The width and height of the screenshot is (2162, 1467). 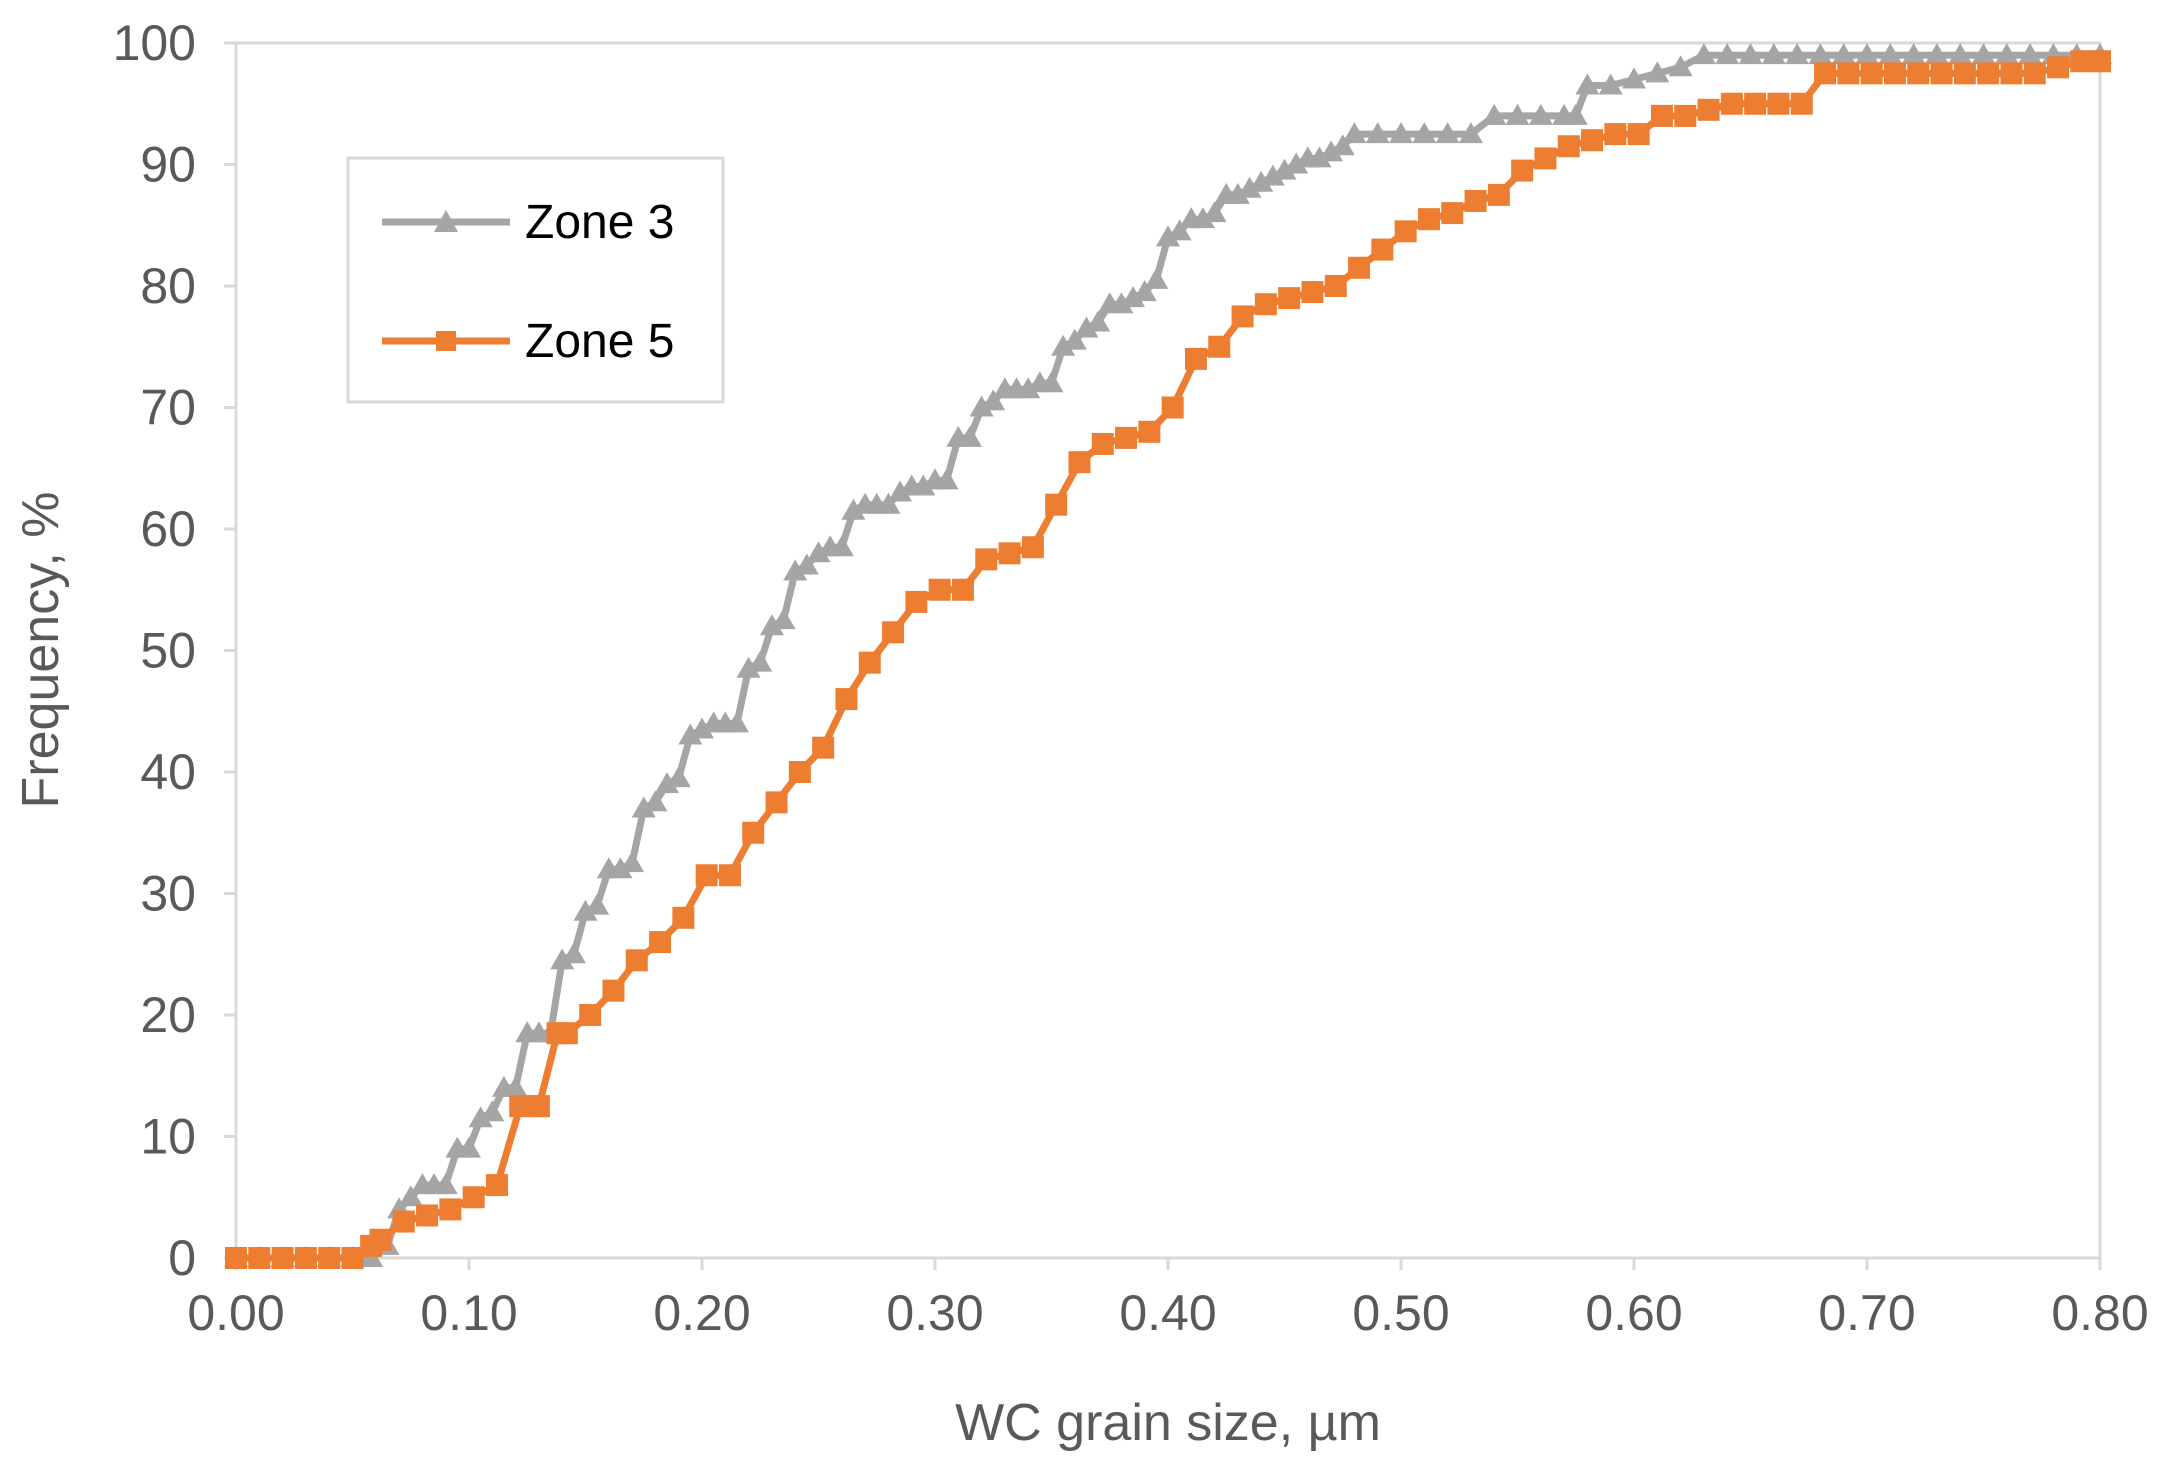 I want to click on y-tick-label: 20, so click(x=168, y=1015).